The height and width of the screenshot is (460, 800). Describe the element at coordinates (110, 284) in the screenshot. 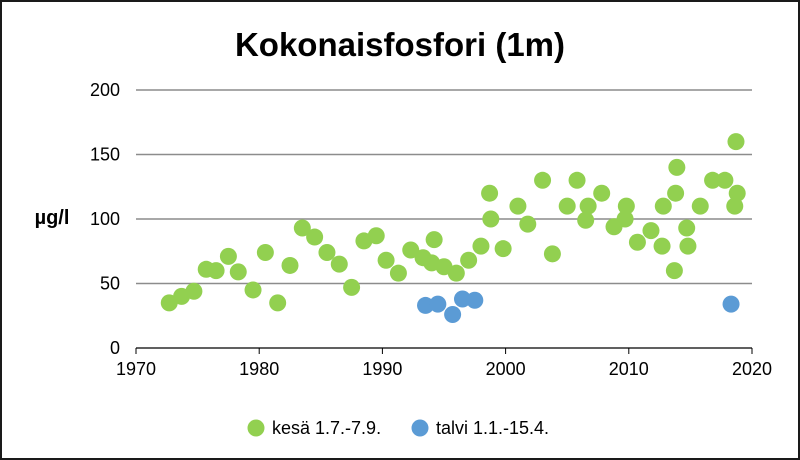

I see `y-tick-label: 50` at that location.